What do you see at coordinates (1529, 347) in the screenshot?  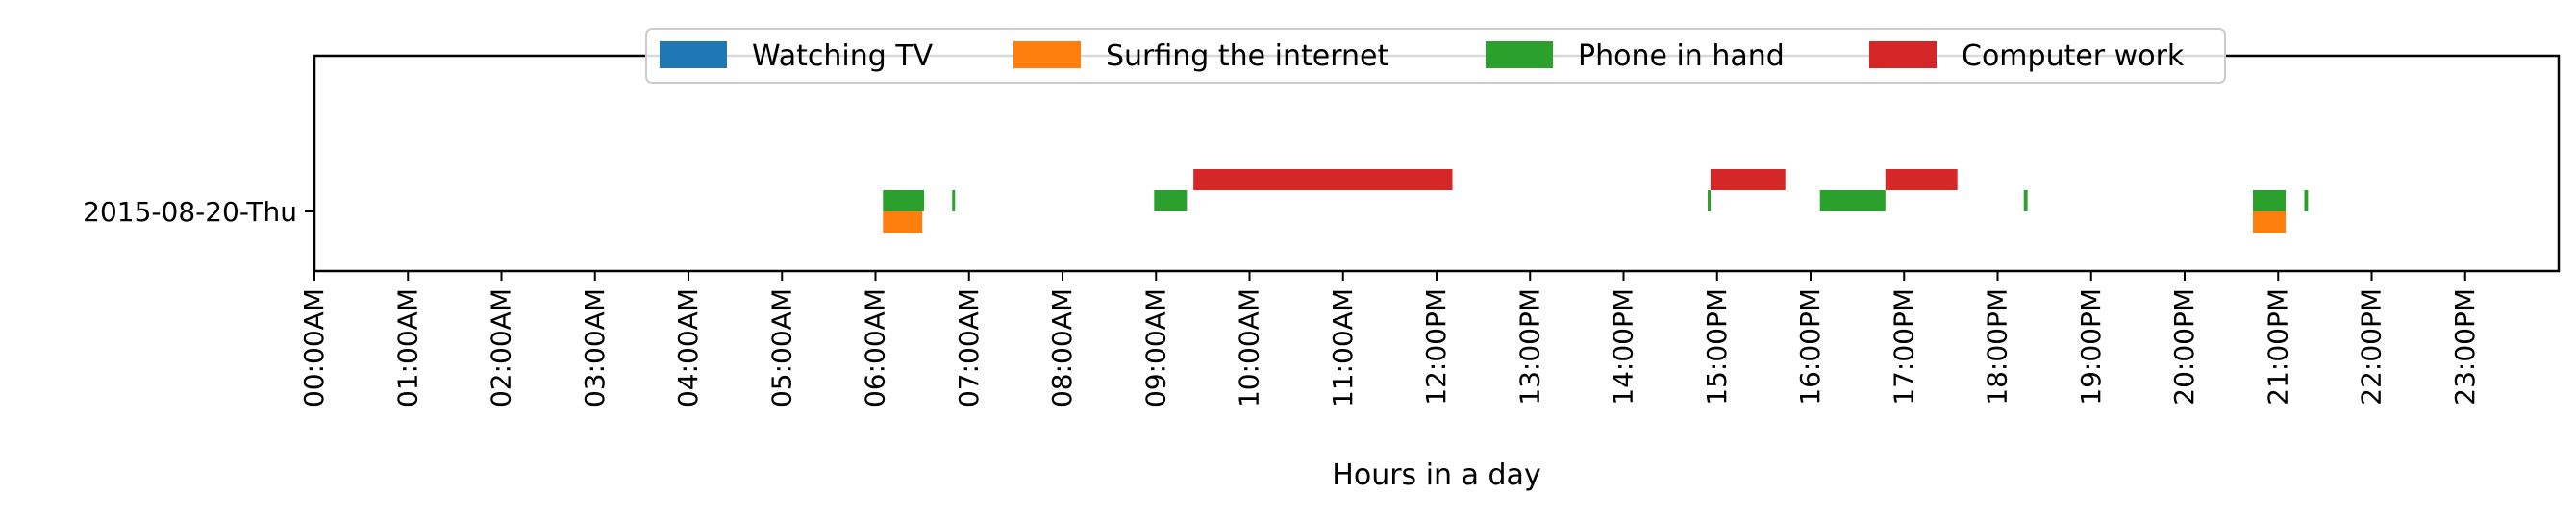 I see `x-tick-label: 13:00PM` at bounding box center [1529, 347].